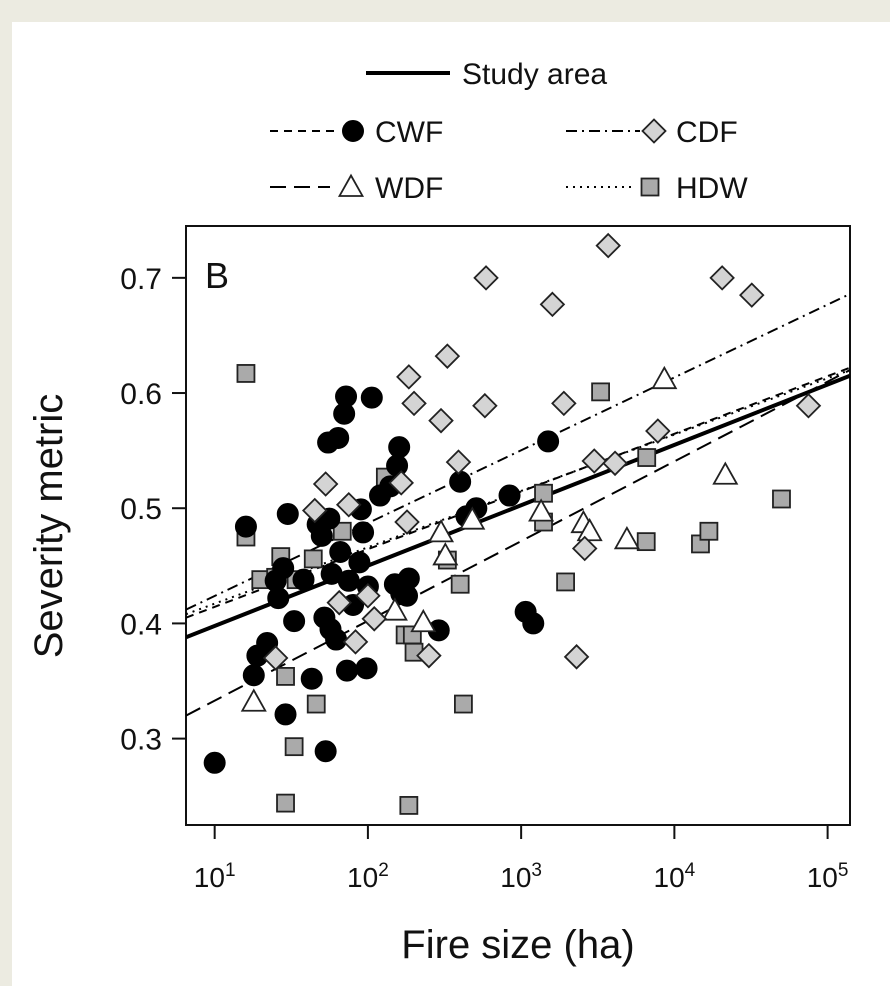 Image resolution: width=890 pixels, height=986 pixels. Describe the element at coordinates (521, 859) in the screenshot. I see `x-axis: 10¹ 10² 10³ 10⁴ 10⁵` at that location.